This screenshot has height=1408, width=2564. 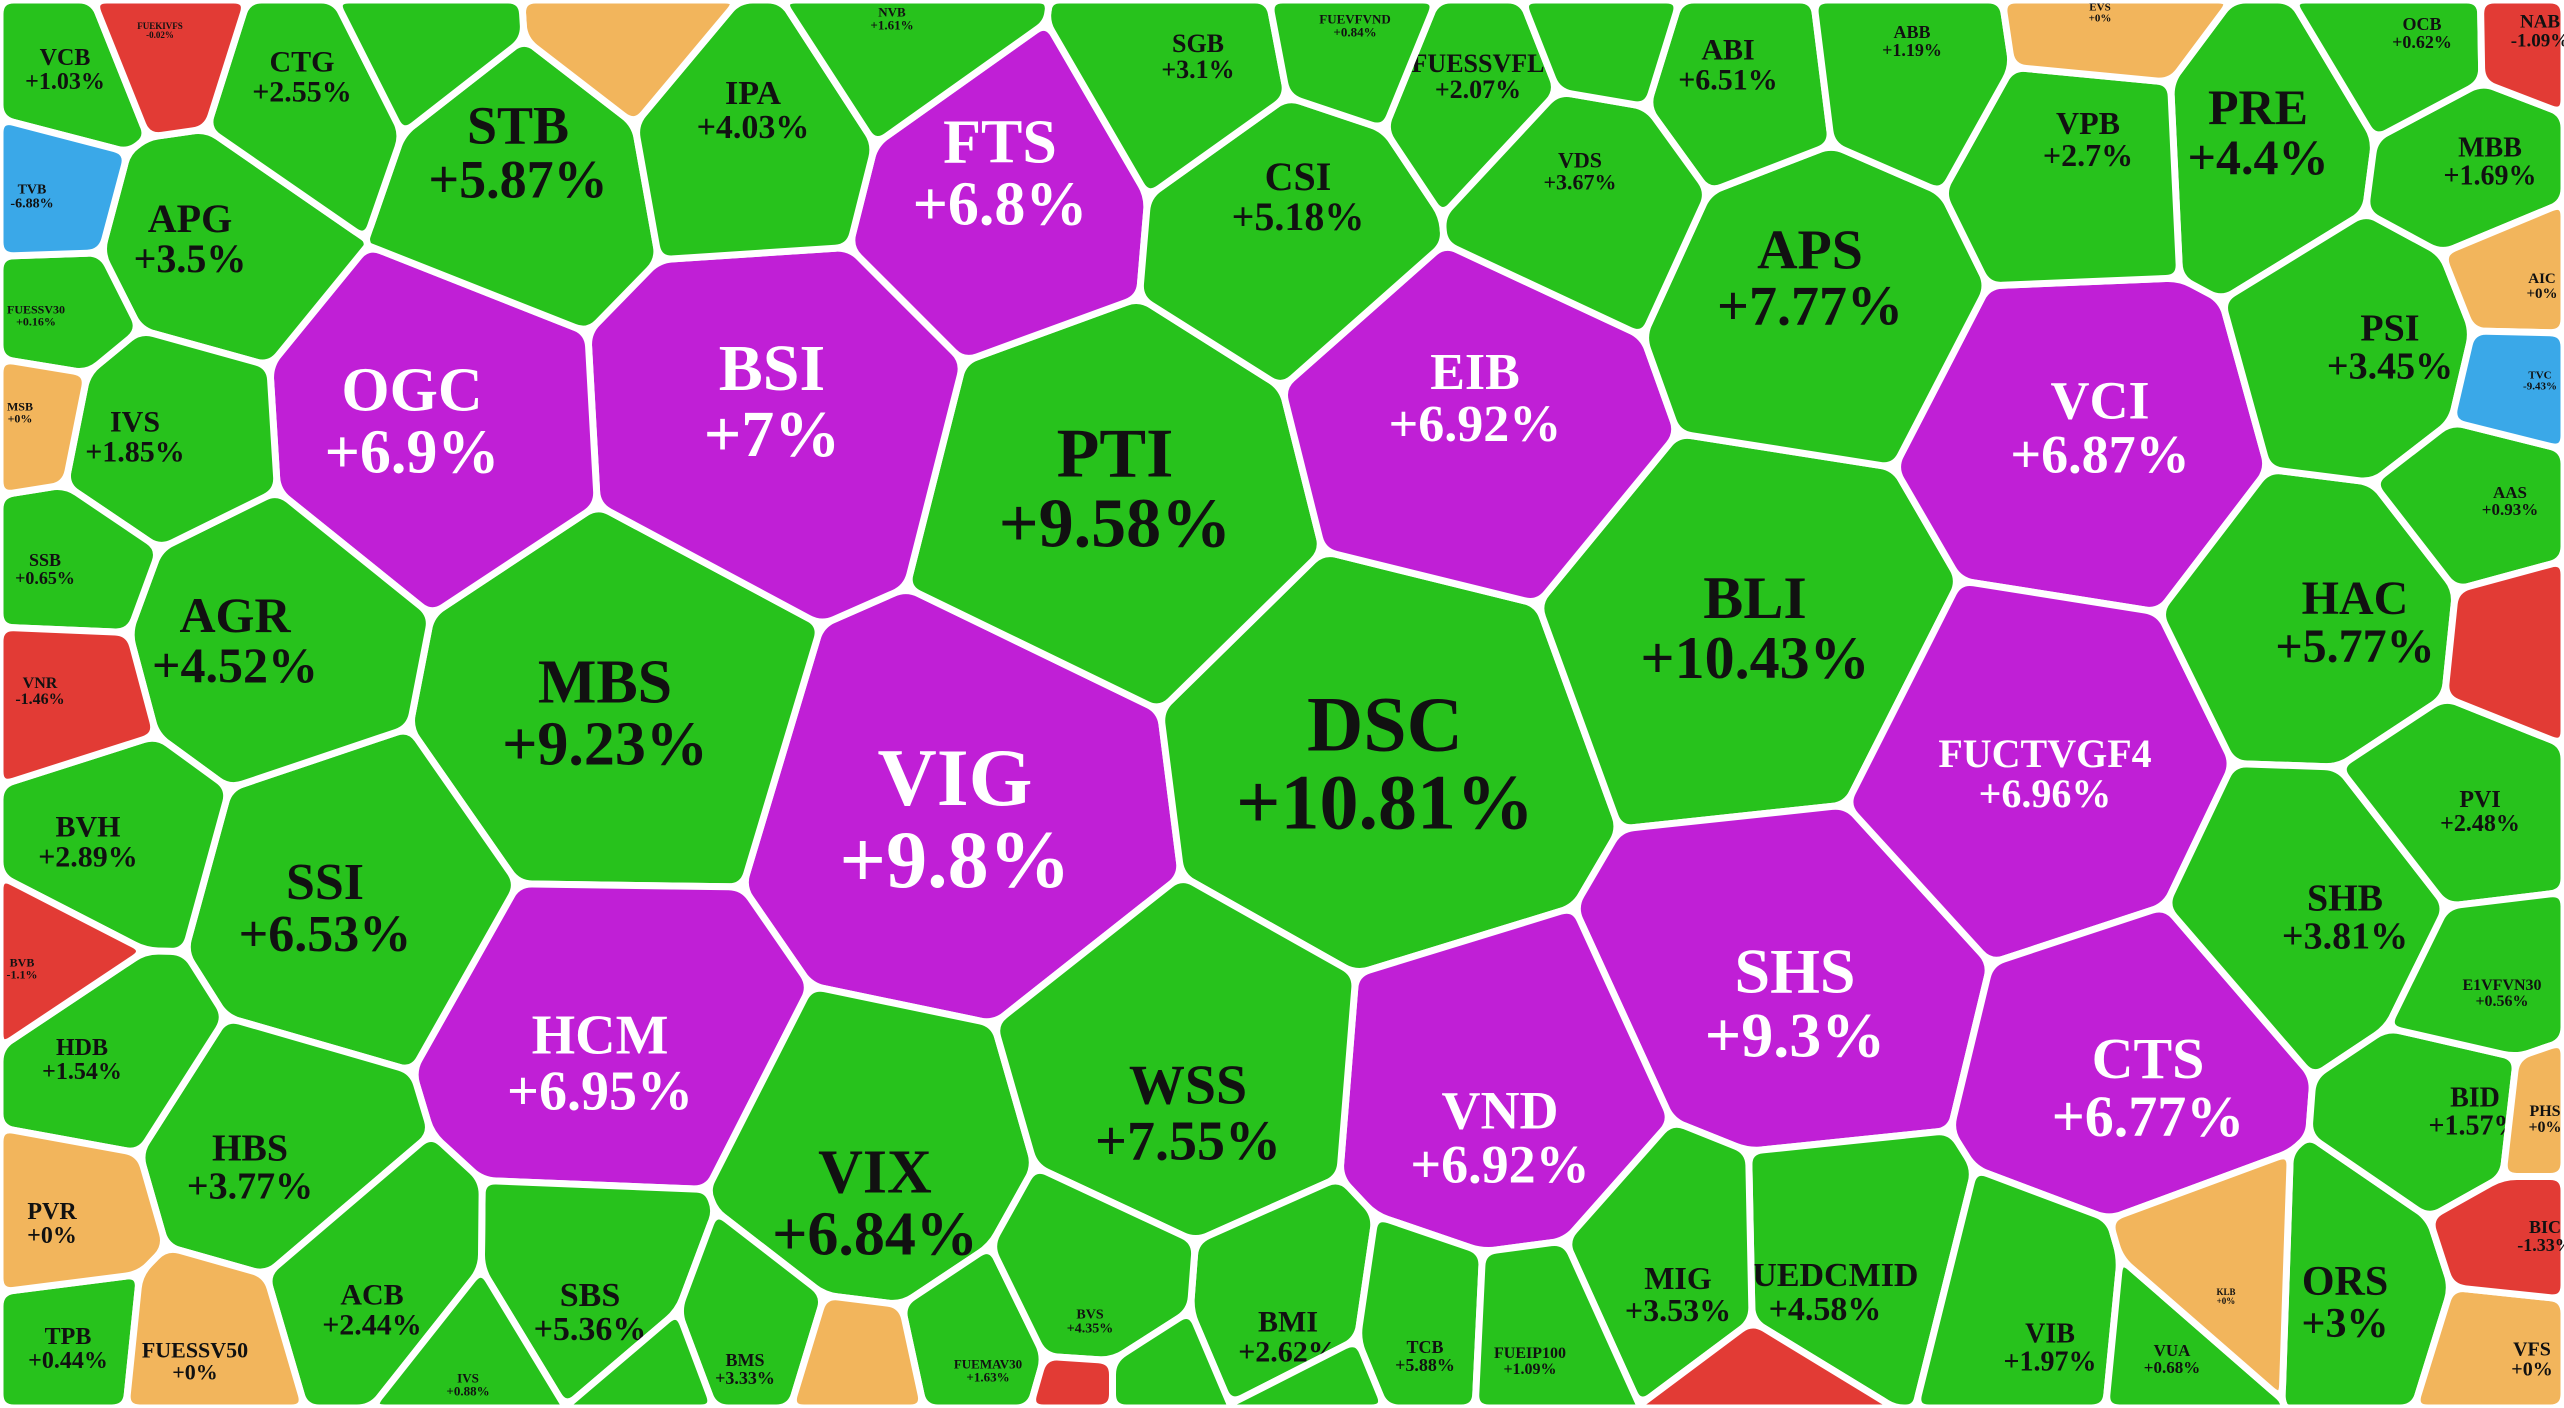 I want to click on ticker-label: CSI, so click(x=1298, y=176).